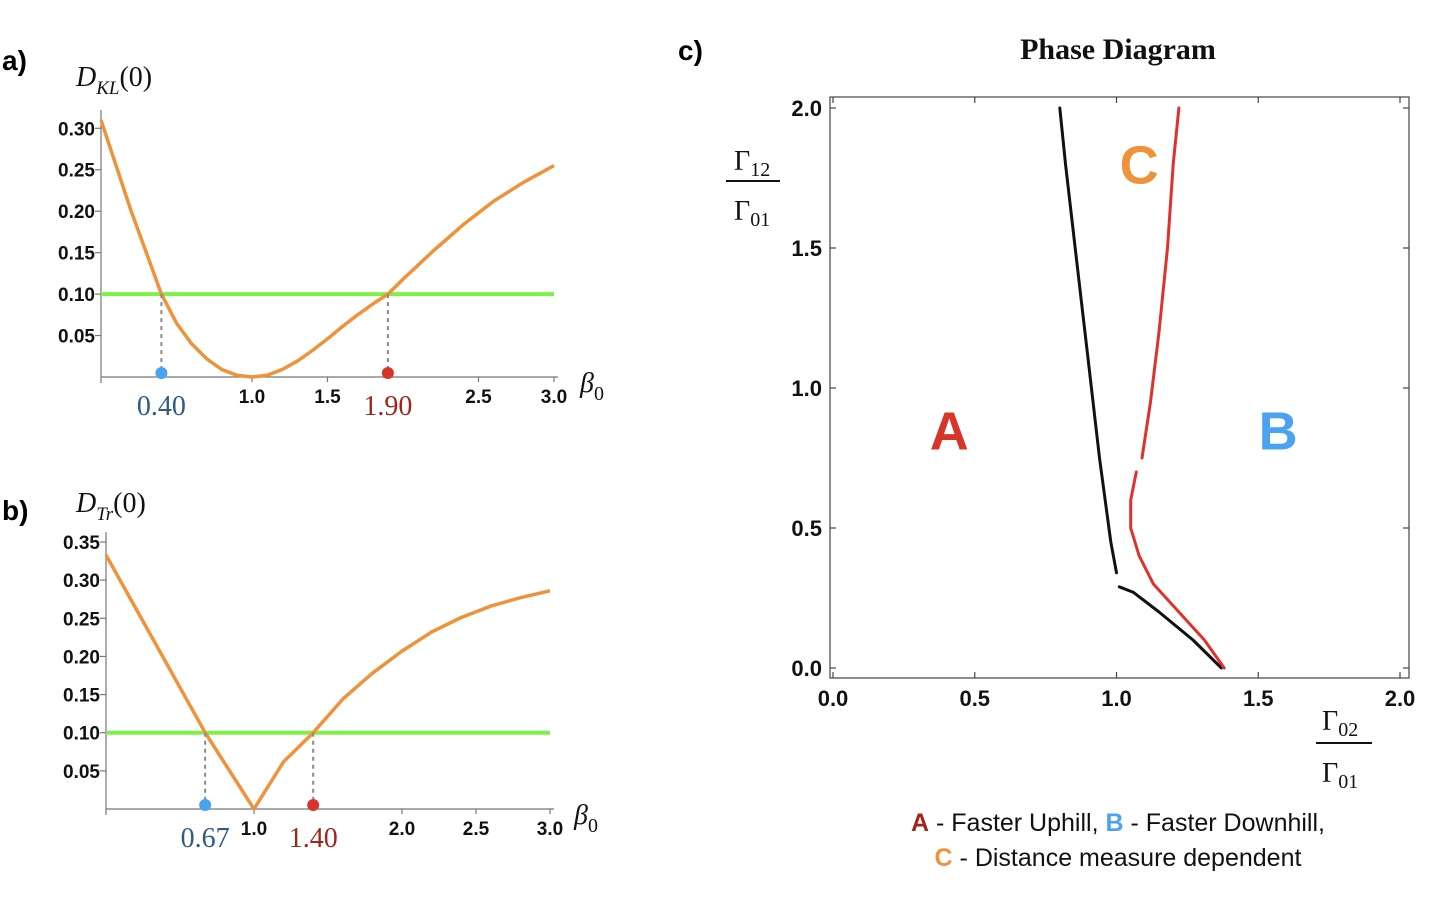 This screenshot has height=914, width=1438. Describe the element at coordinates (1139, 166) in the screenshot. I see `c-region-label-c: C` at that location.